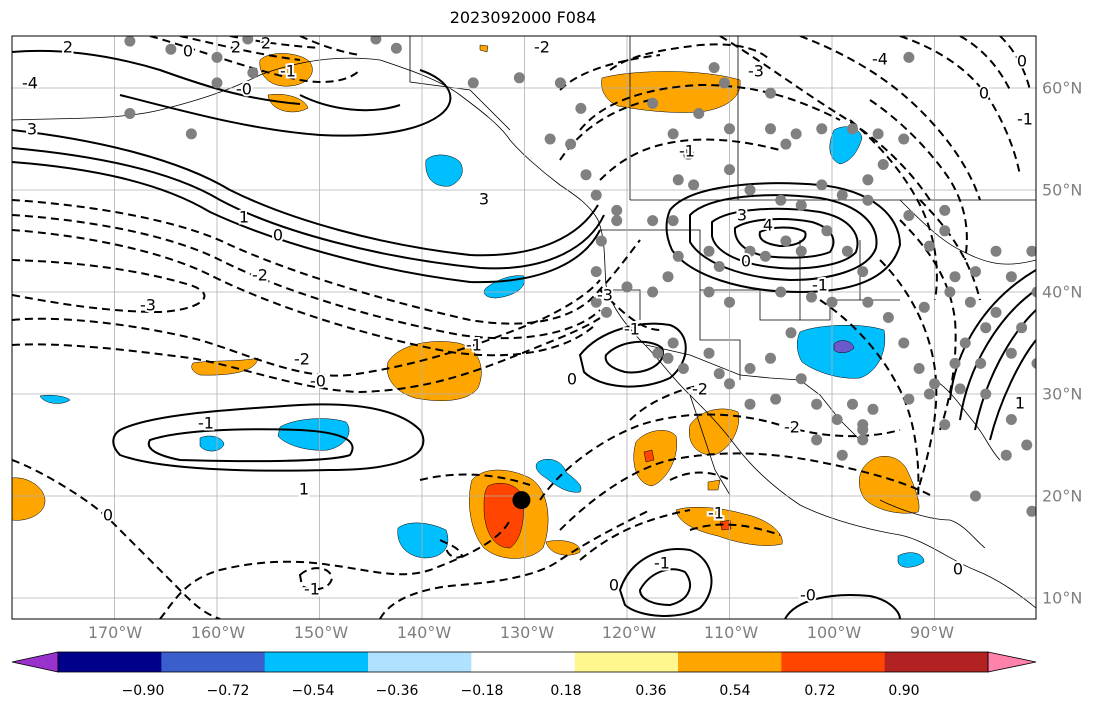 The height and width of the screenshot is (710, 1102). I want to click on contour-label: 0, so click(108, 515).